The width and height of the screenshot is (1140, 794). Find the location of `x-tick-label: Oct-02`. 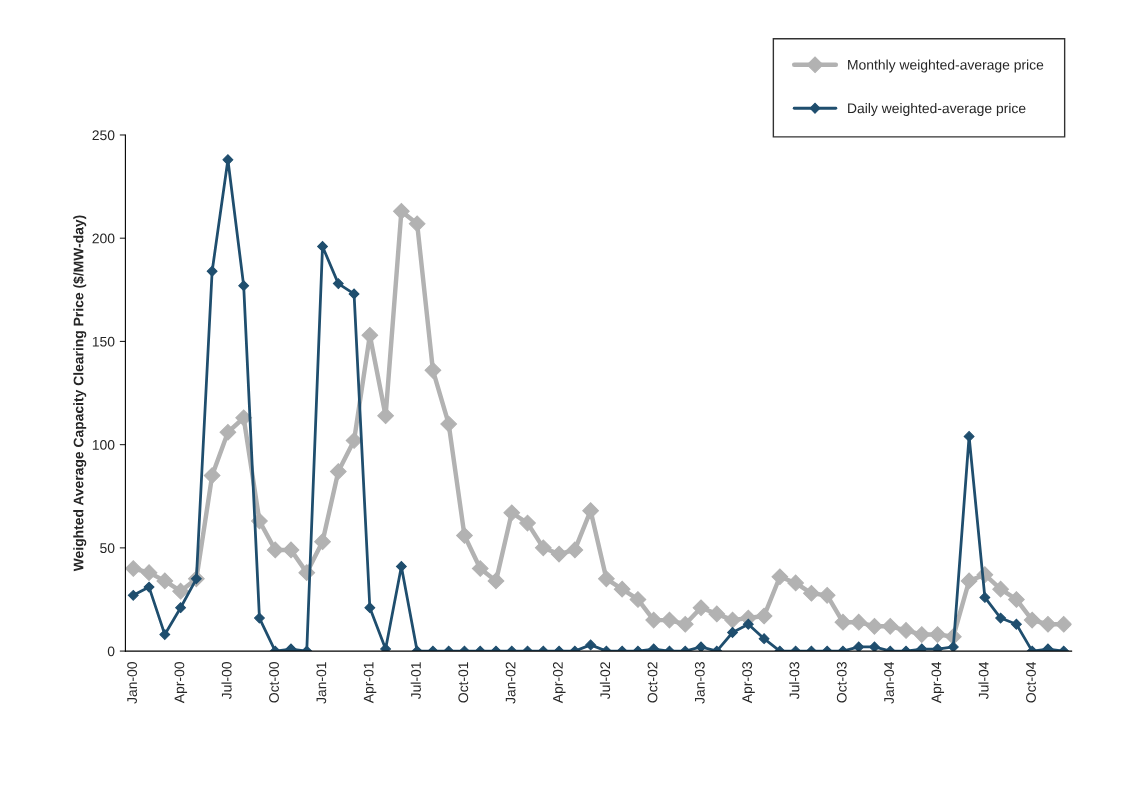

x-tick-label: Oct-02 is located at coordinates (652, 682).